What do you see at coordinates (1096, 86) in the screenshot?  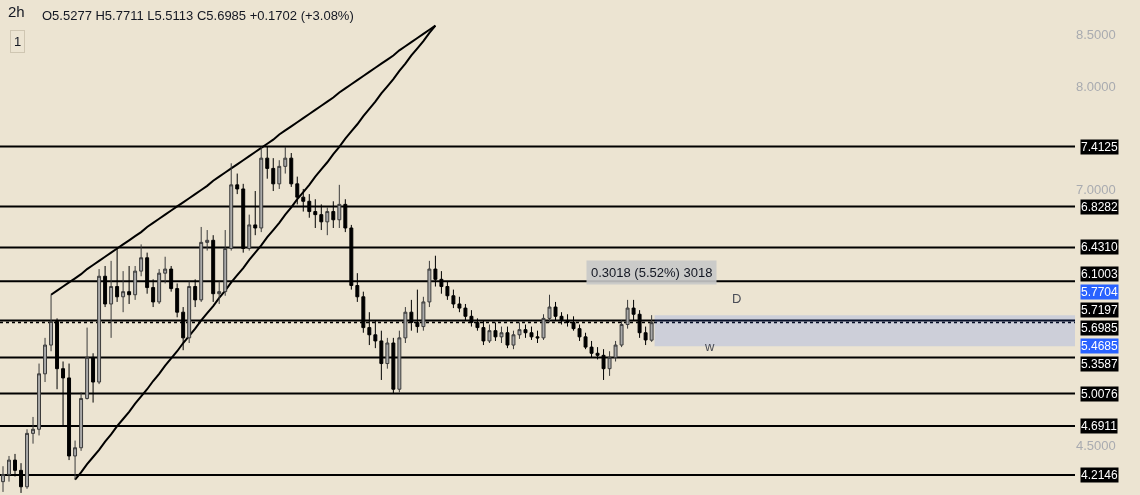 I see `y-tick-label: 8.0000` at bounding box center [1096, 86].